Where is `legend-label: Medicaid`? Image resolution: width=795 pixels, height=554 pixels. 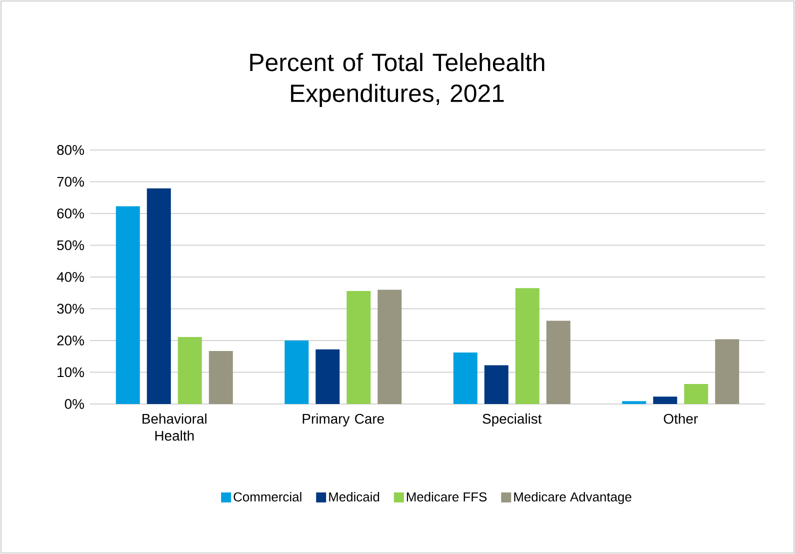
legend-label: Medicaid is located at coordinates (354, 497).